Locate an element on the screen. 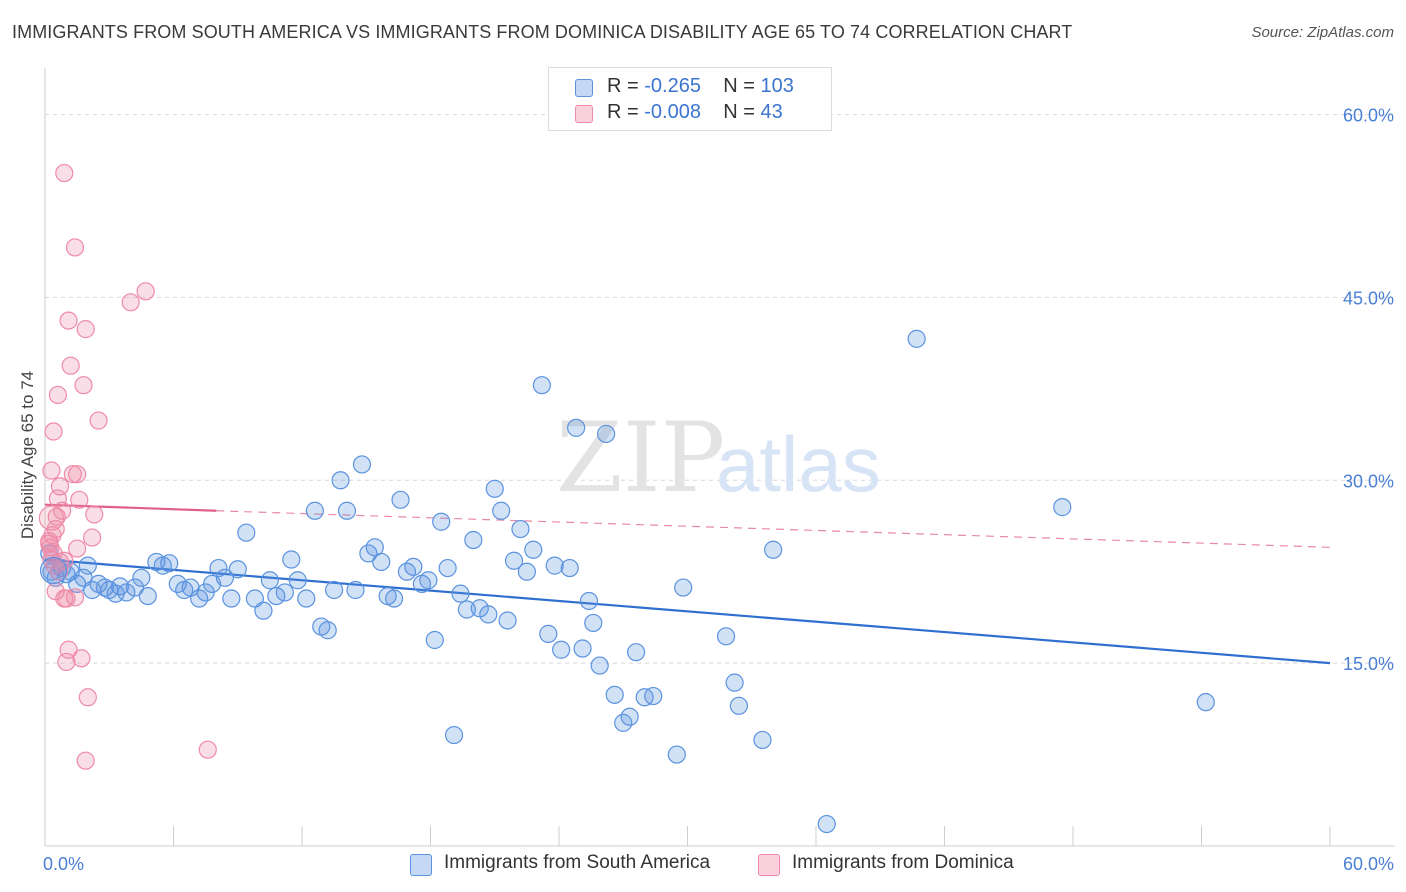 The height and width of the screenshot is (892, 1406). legend-swatch-south-america is located at coordinates (584, 88).